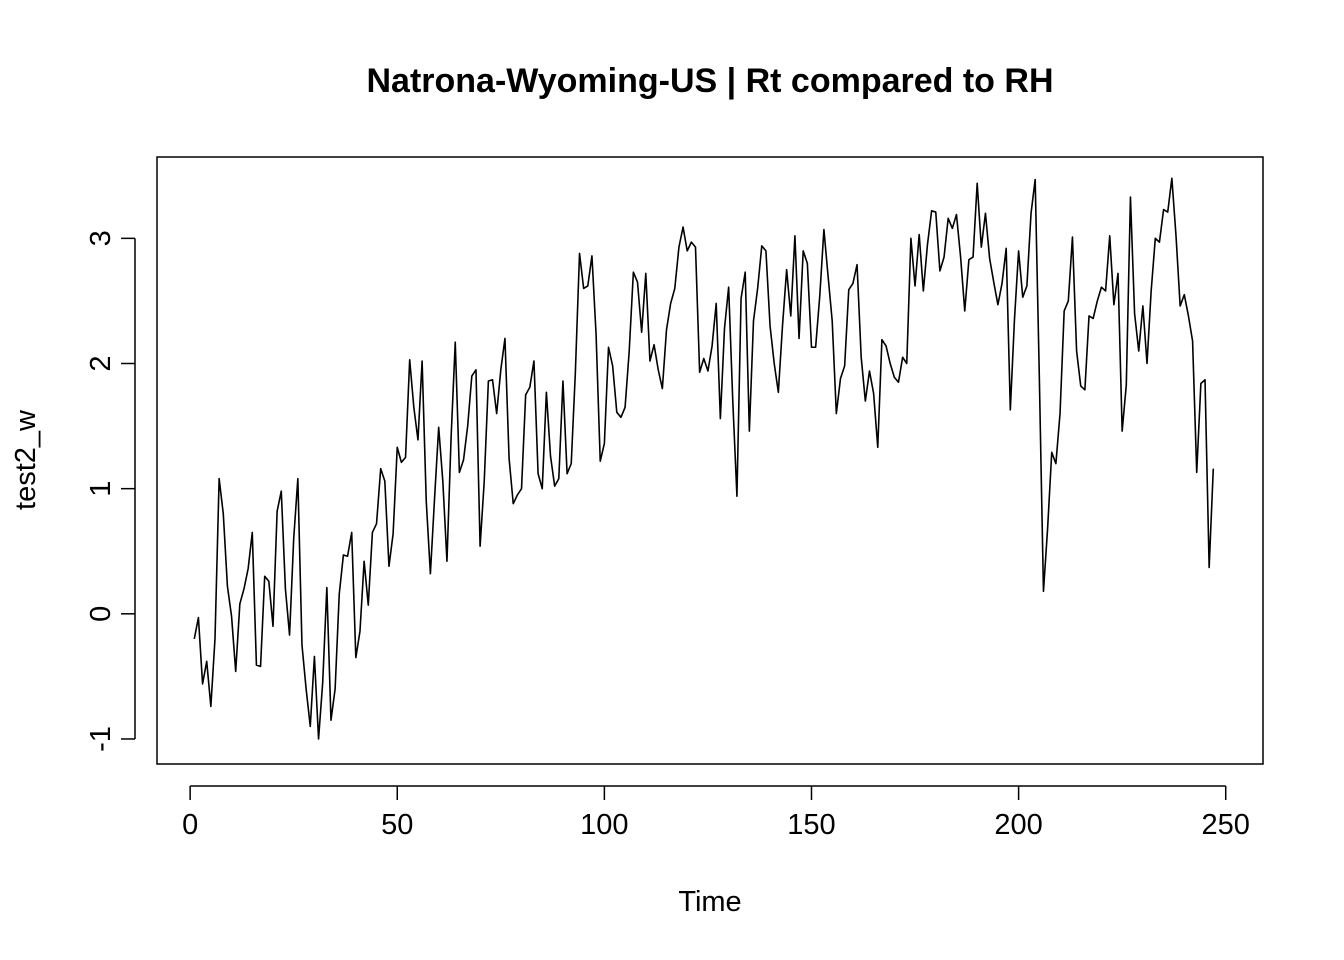 This screenshot has width=1344, height=960. I want to click on y-tick-label: 1, so click(101, 489).